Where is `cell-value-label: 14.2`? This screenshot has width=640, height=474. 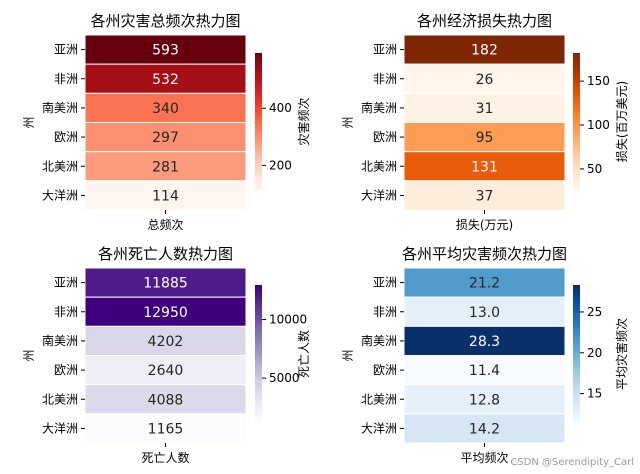
cell-value-label: 14.2 is located at coordinates (484, 429).